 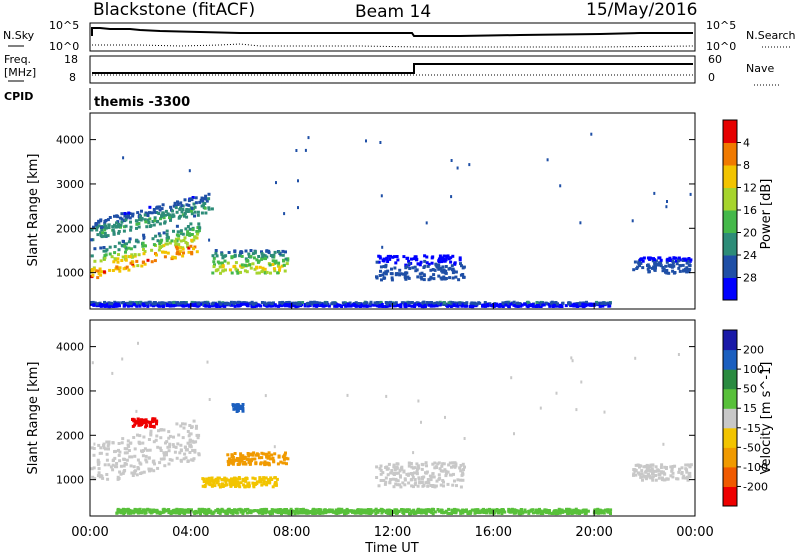 What do you see at coordinates (18, 96) in the screenshot?
I see `cpid-label: CPID` at bounding box center [18, 96].